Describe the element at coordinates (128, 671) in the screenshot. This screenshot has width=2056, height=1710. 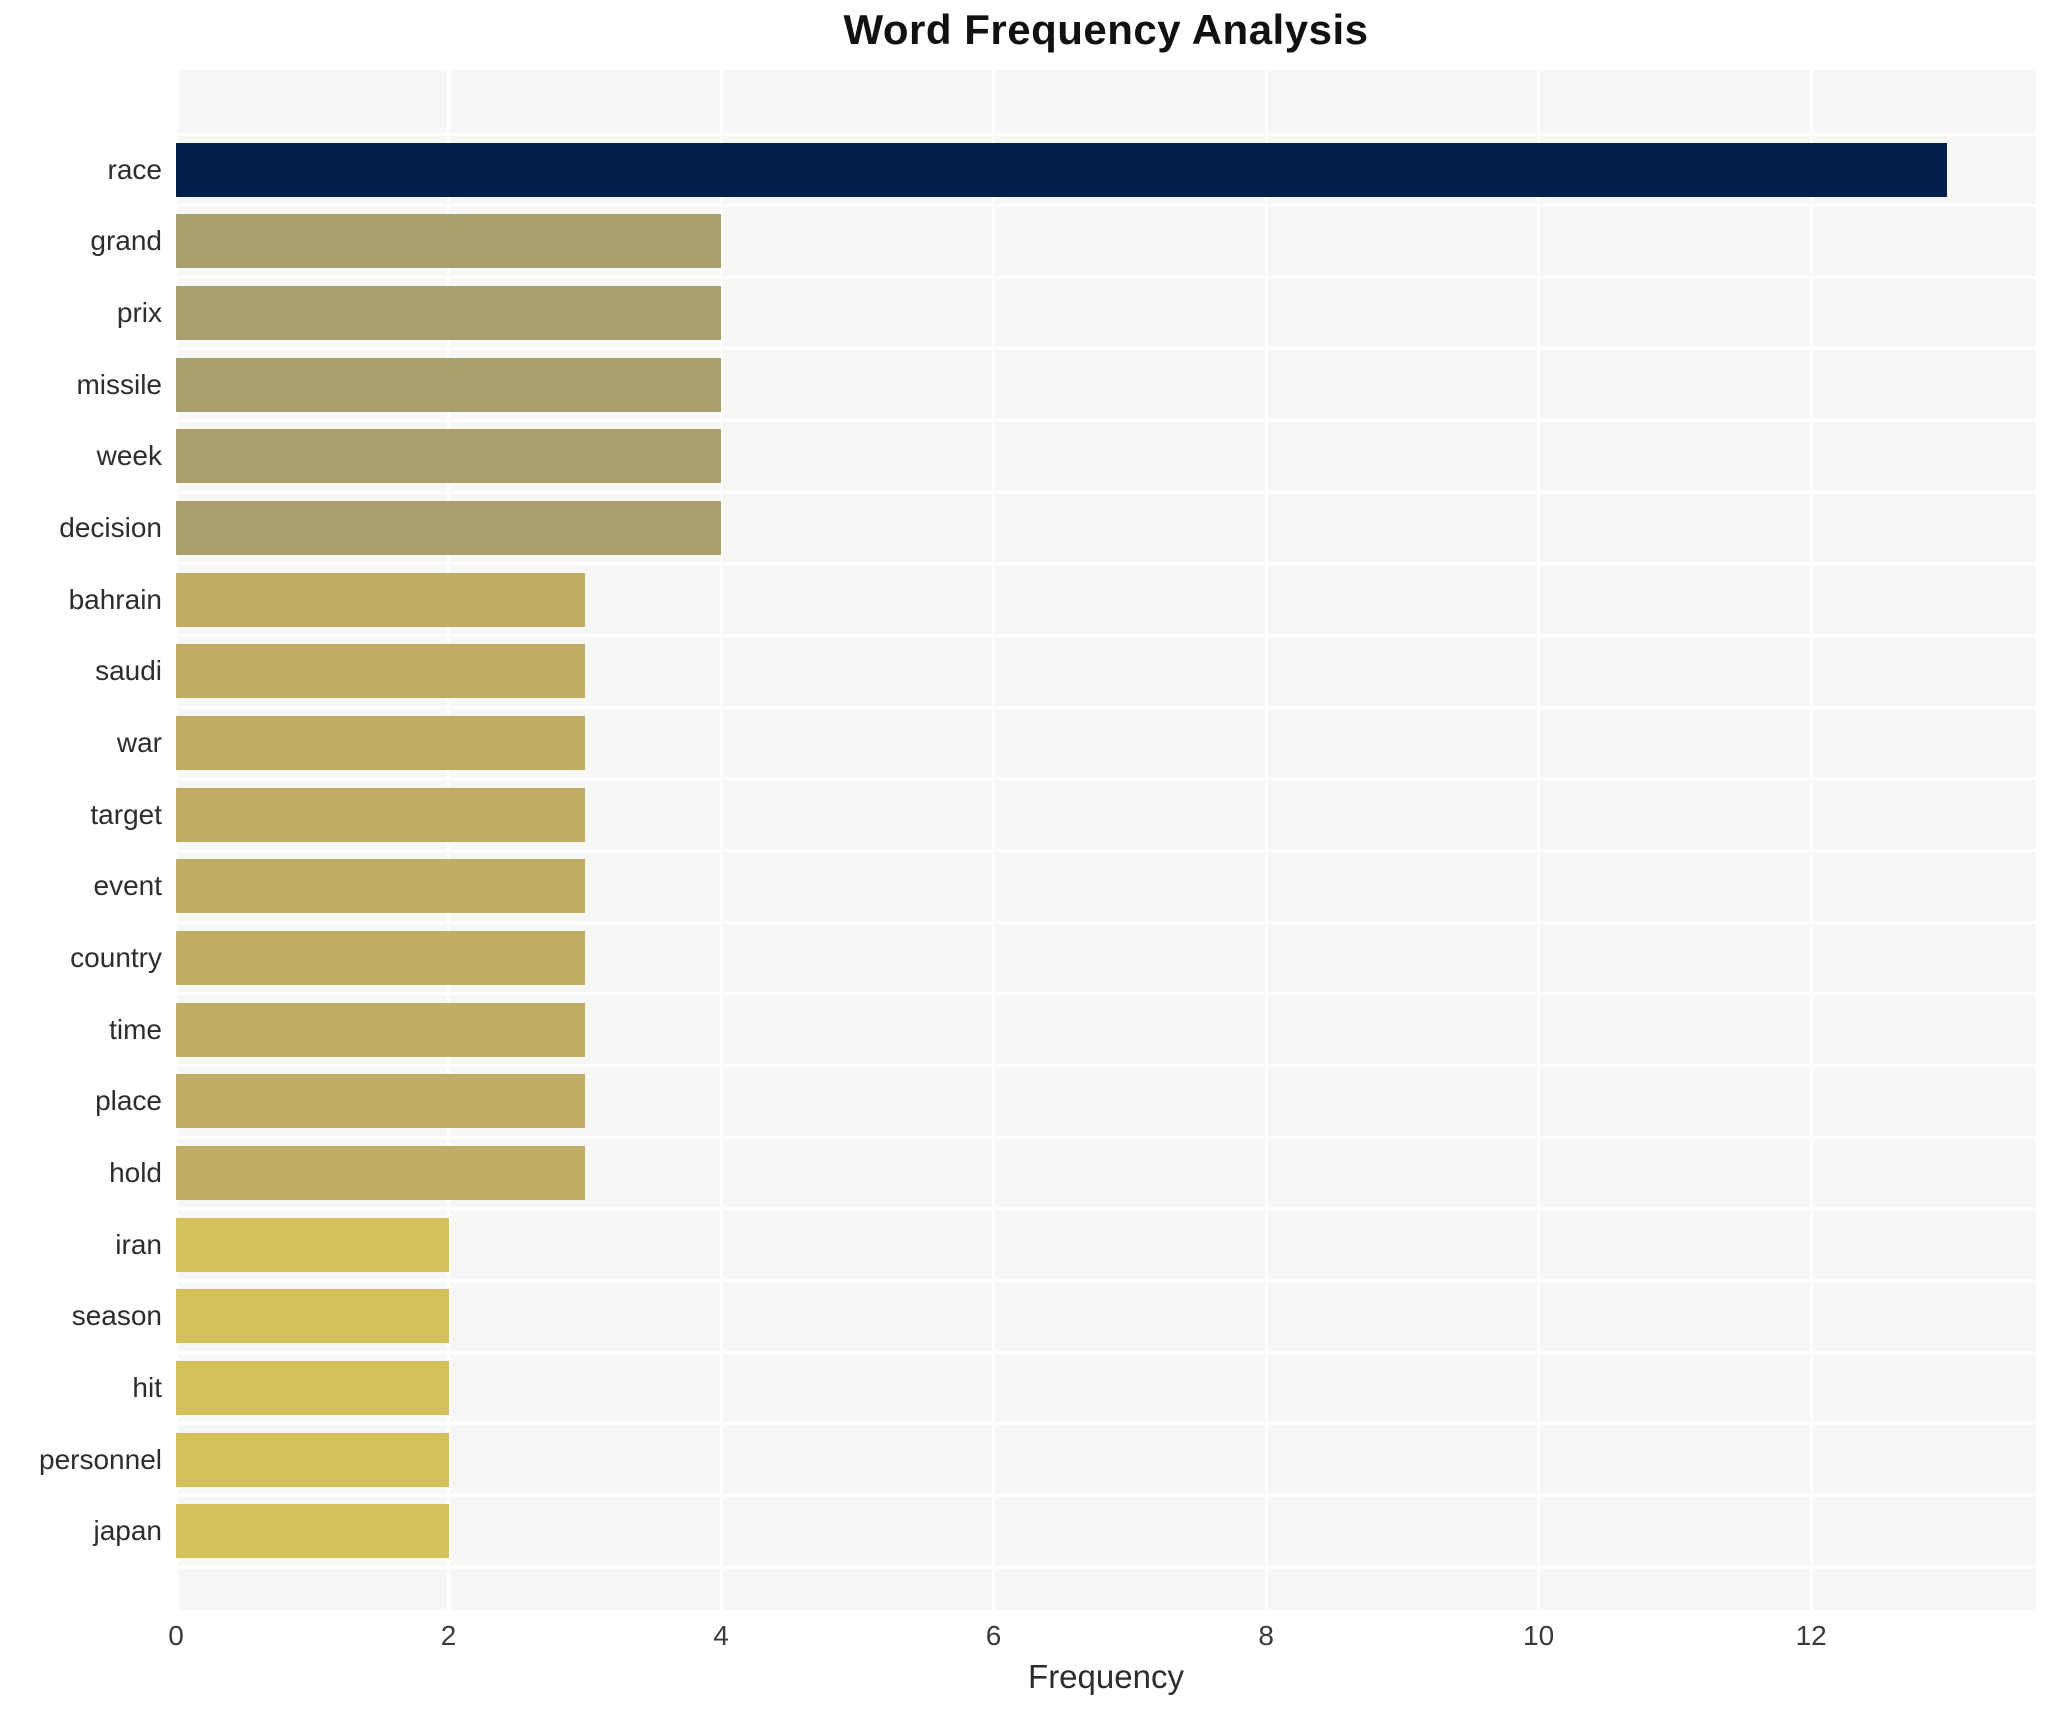
I see `y-label-saudi: saudi` at that location.